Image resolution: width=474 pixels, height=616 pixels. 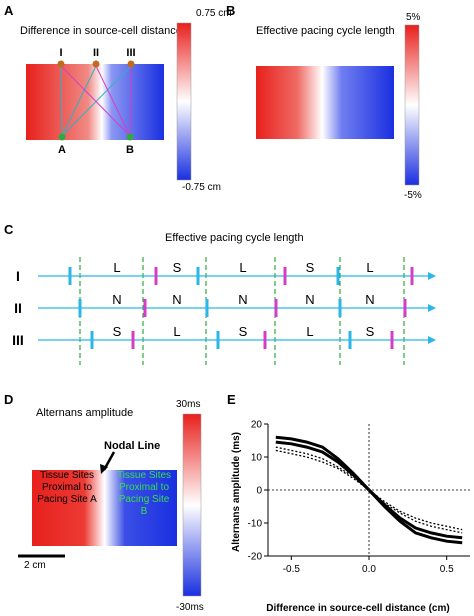 What do you see at coordinates (255, 524) in the screenshot?
I see `y-tick-label: -10` at bounding box center [255, 524].